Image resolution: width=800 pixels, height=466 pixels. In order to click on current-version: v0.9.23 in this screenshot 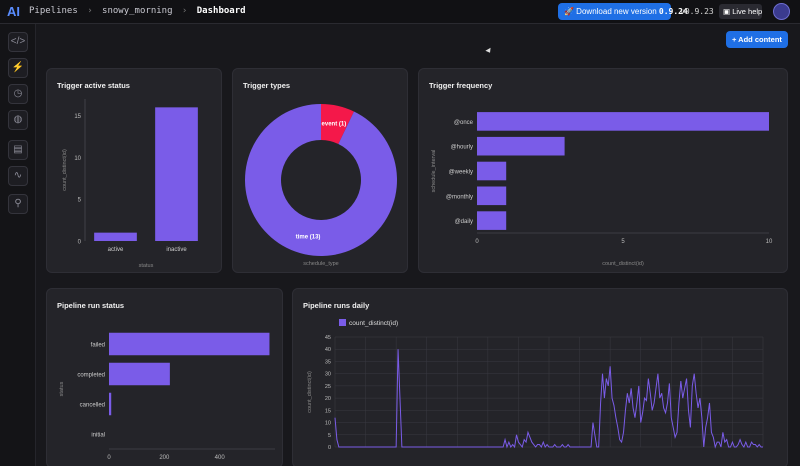, I will do `click(697, 11)`.